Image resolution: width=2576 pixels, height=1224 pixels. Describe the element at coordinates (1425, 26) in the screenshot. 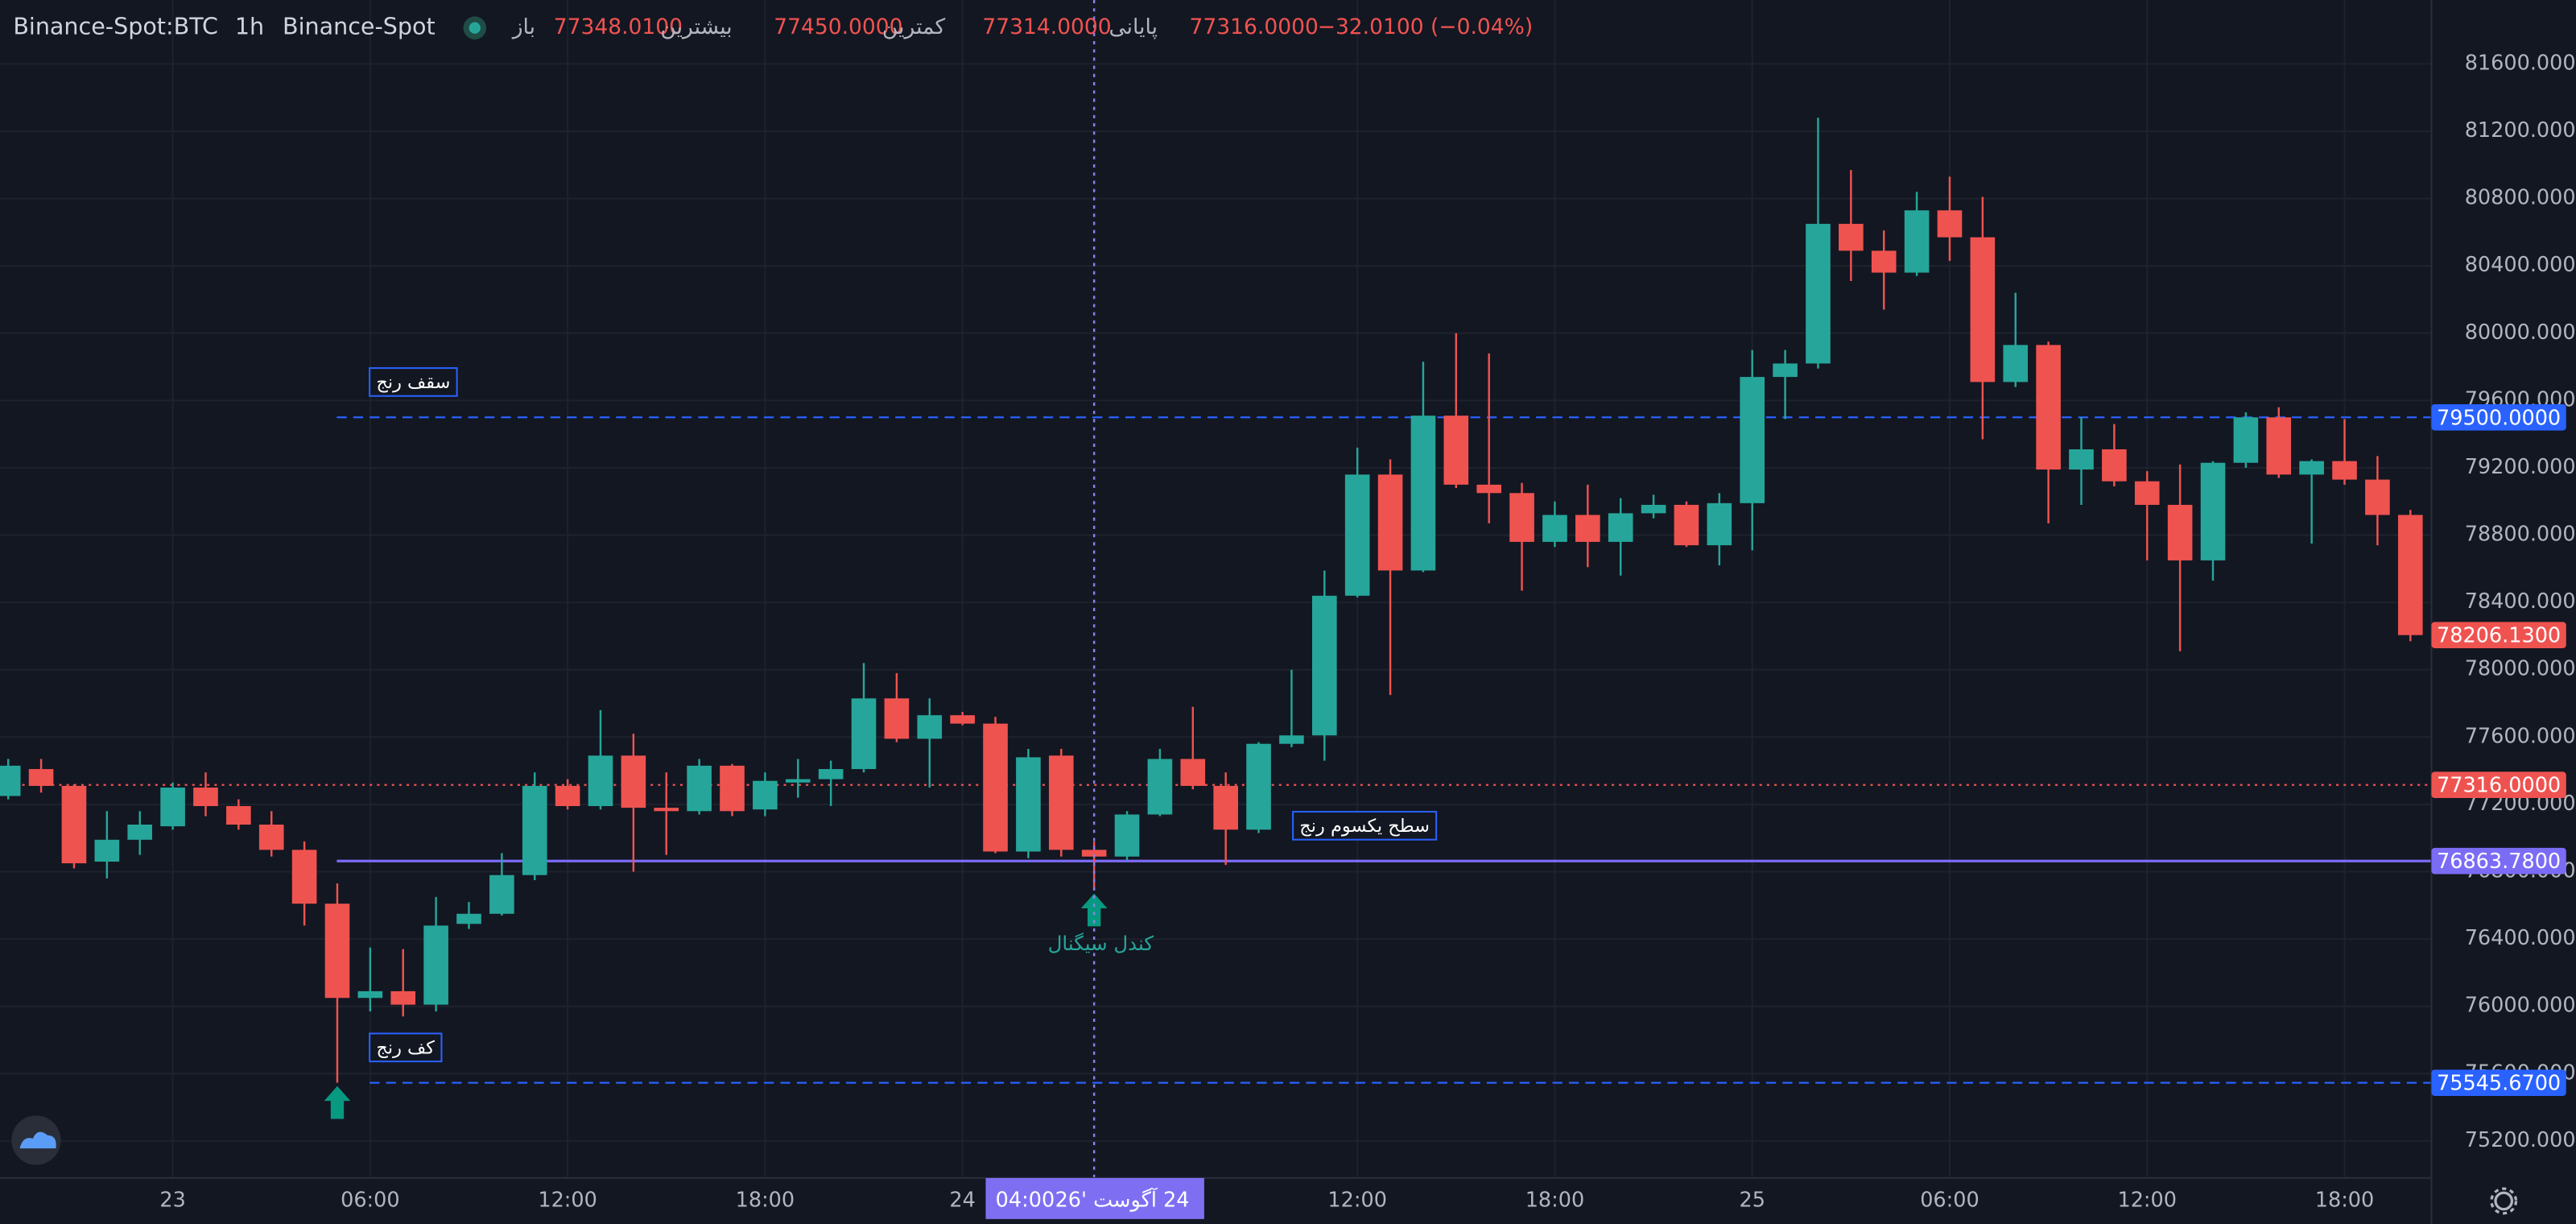

I see `change-value: −32.0100 (−0.04%)` at that location.